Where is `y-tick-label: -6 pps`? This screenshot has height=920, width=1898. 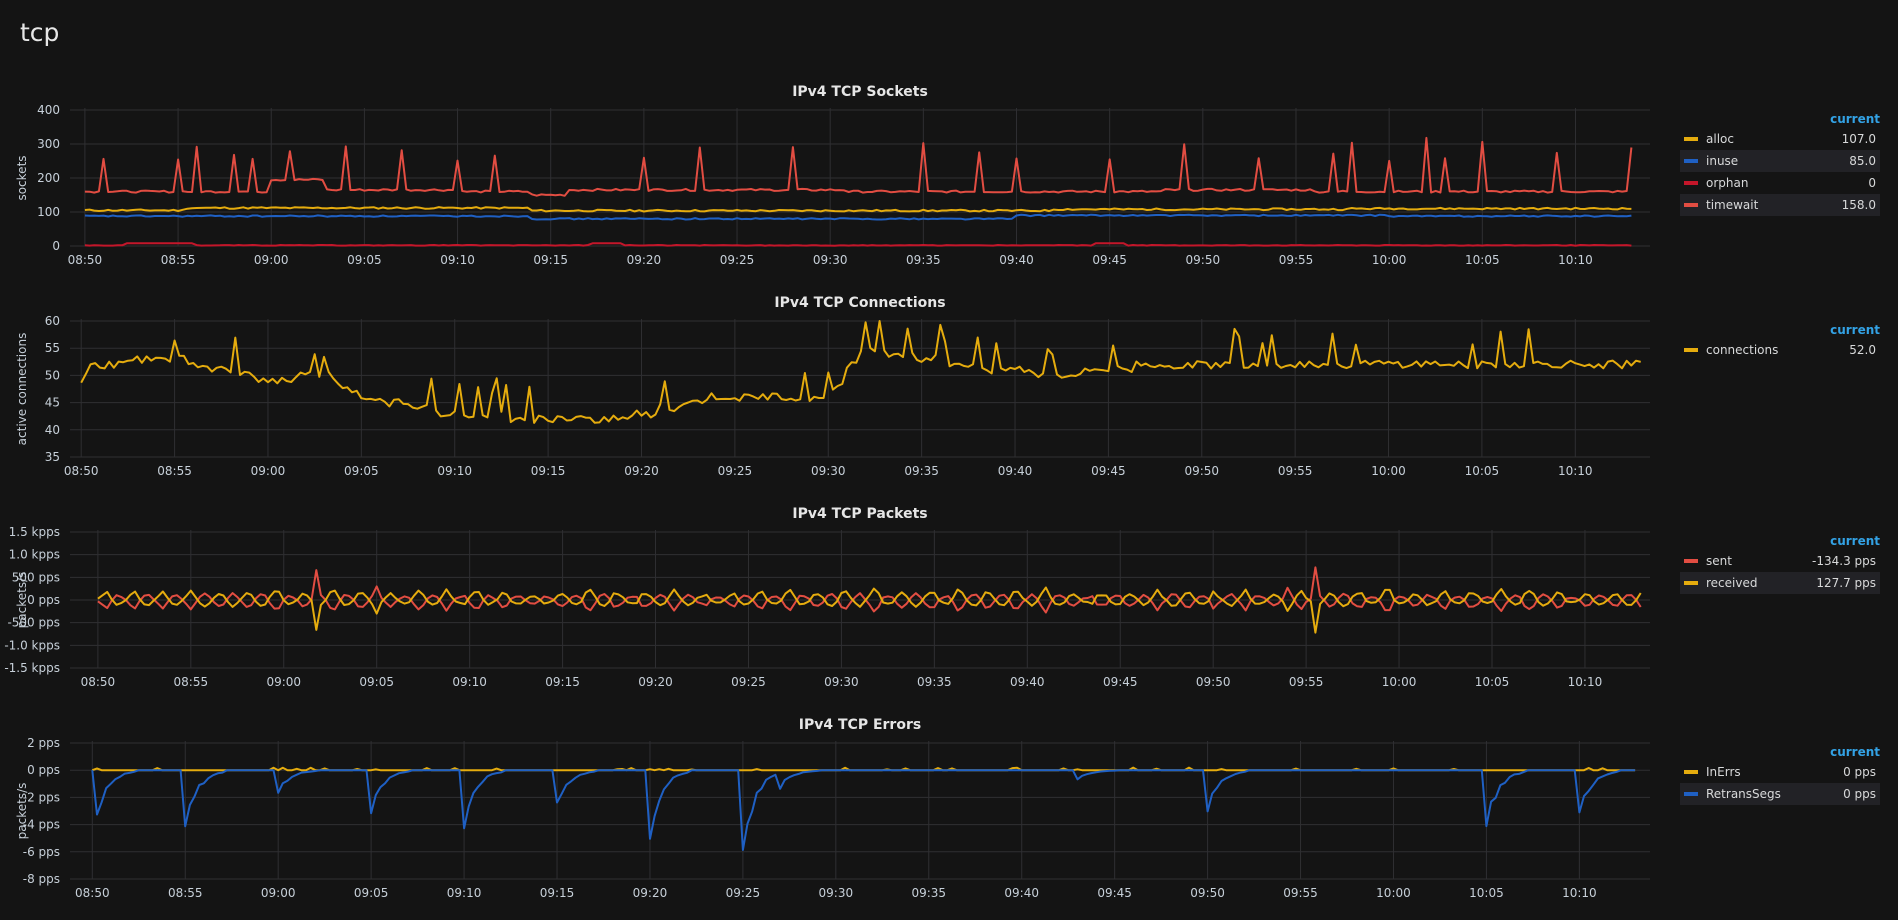 y-tick-label: -6 pps is located at coordinates (41, 852).